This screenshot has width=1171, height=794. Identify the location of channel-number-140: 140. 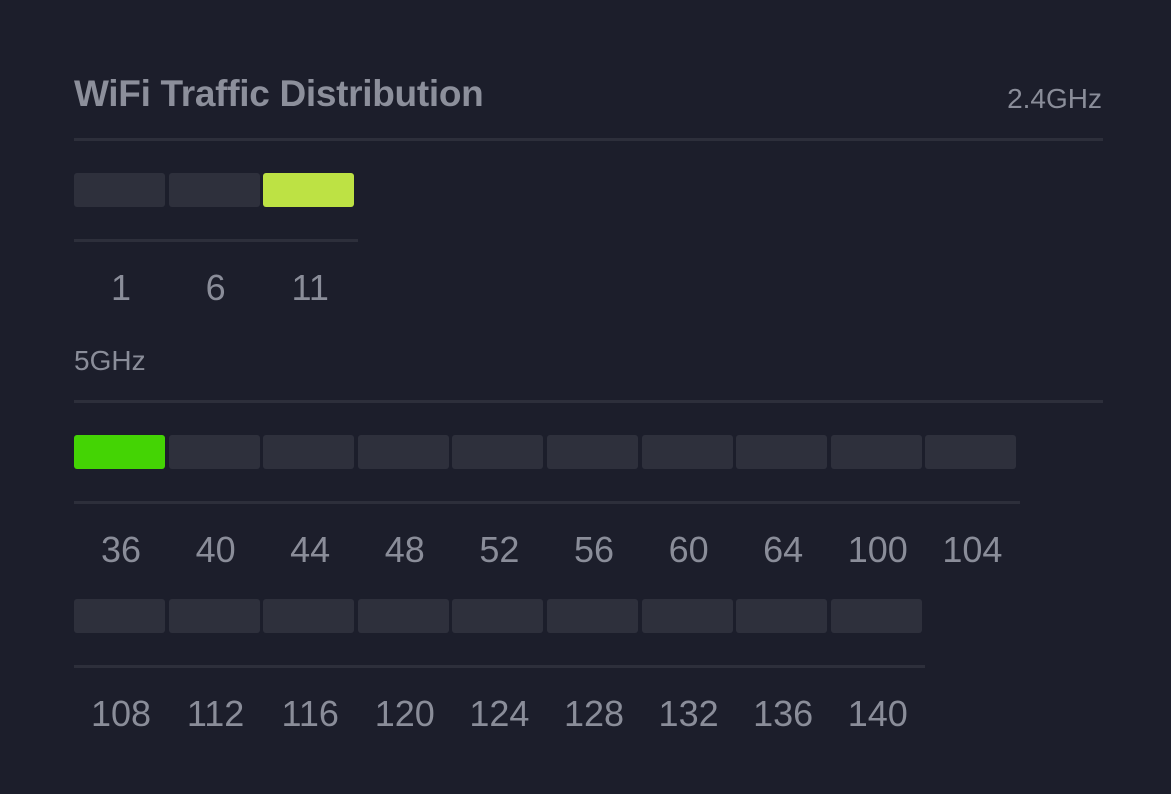
(877, 713).